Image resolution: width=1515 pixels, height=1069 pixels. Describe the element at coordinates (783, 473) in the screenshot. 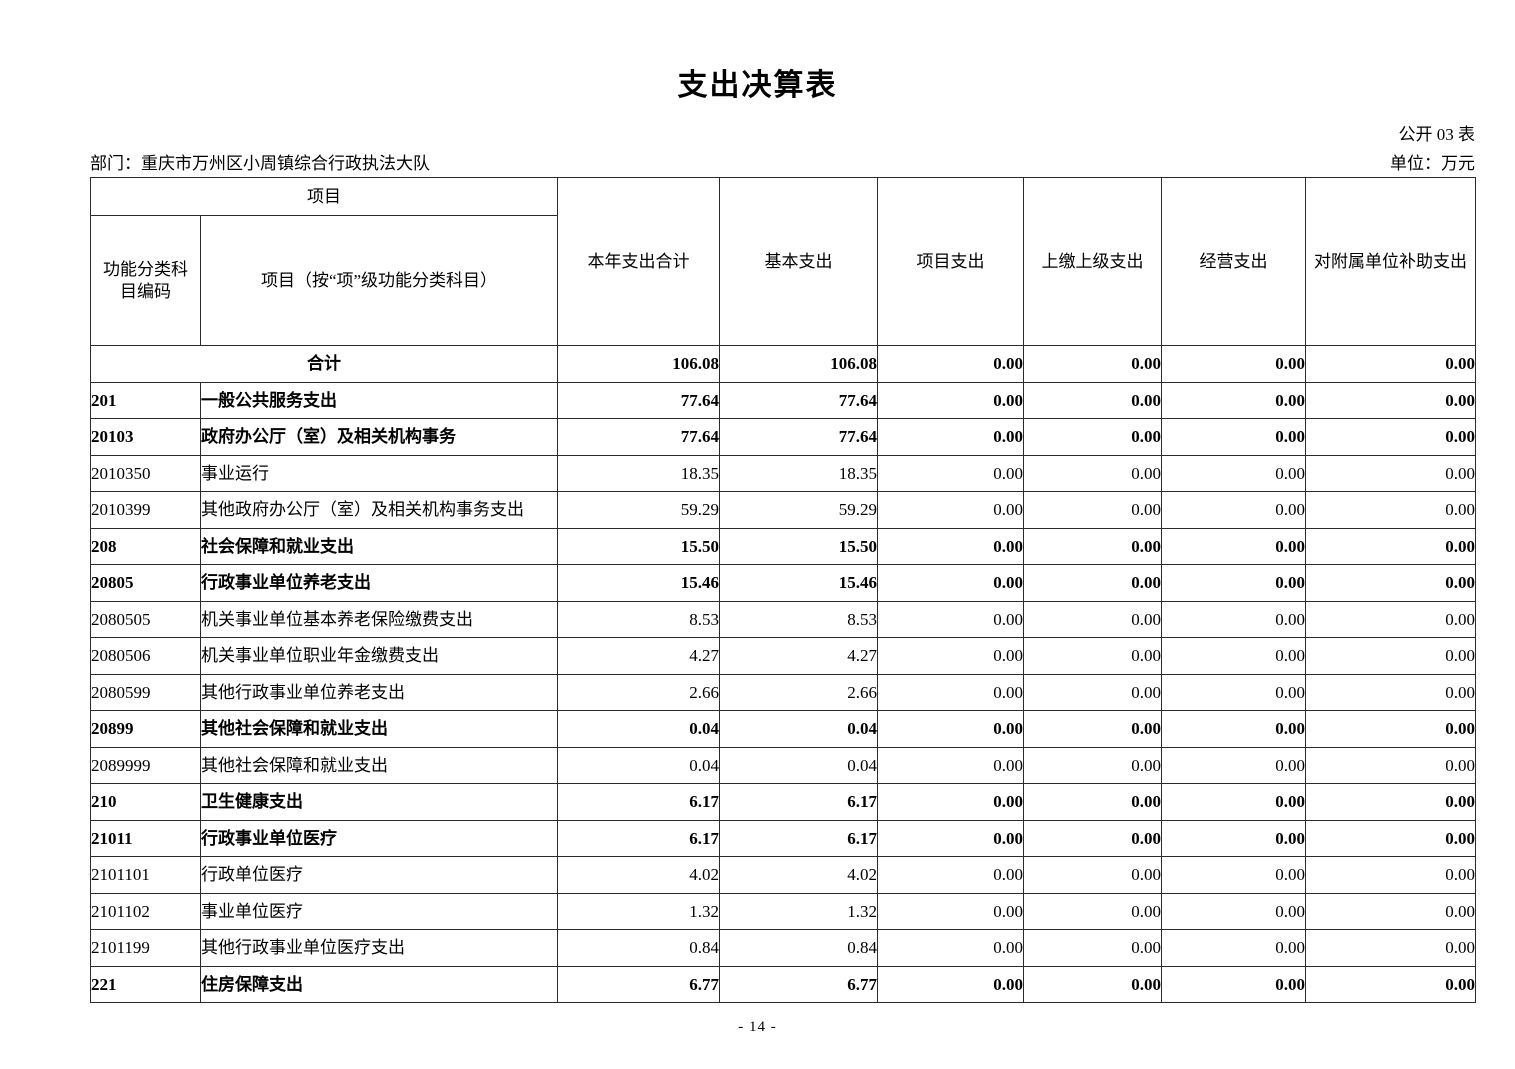

I see `table-row: 2010350 事业运行 18.35 18.35 0.00 0.00 0.00 0.00` at that location.